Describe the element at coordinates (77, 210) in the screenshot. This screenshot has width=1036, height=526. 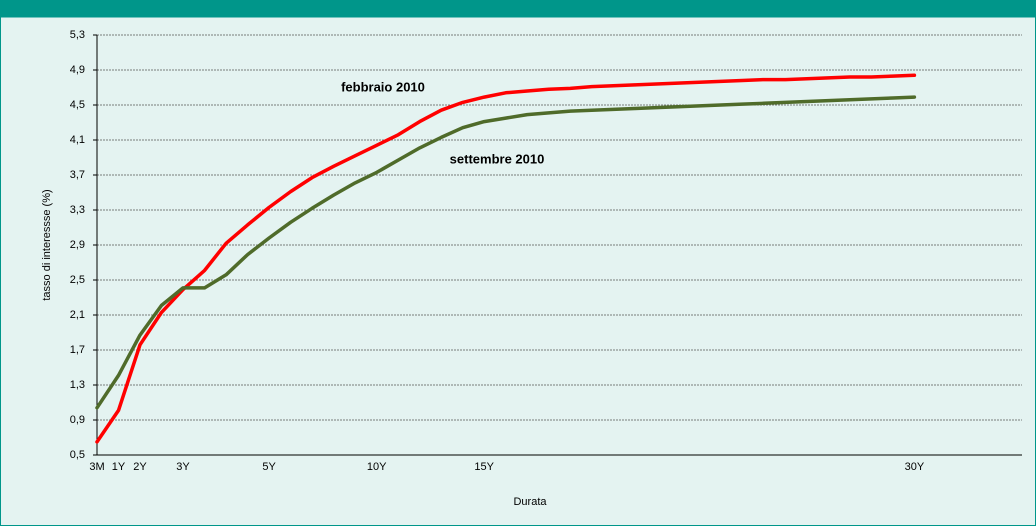
I see `y-tick-label: 3,3` at that location.